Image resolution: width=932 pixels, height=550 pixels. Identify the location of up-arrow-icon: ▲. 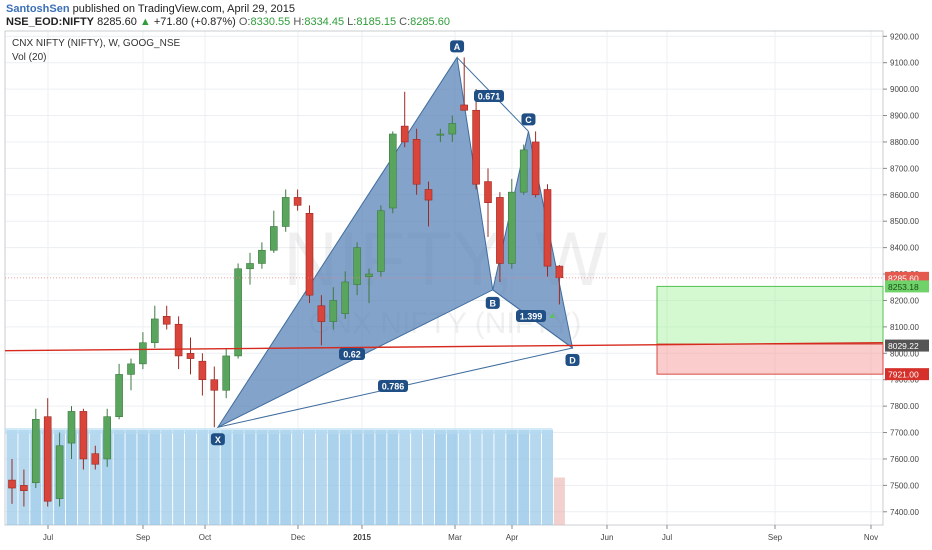
(145, 22).